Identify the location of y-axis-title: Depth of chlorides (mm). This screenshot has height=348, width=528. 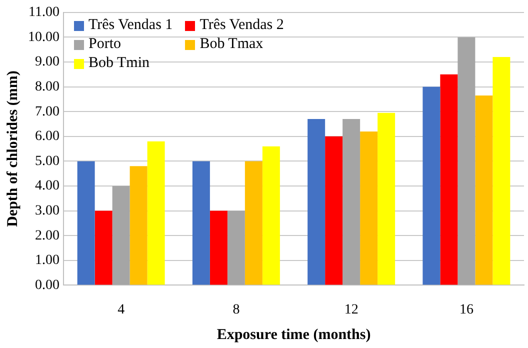
(12, 148).